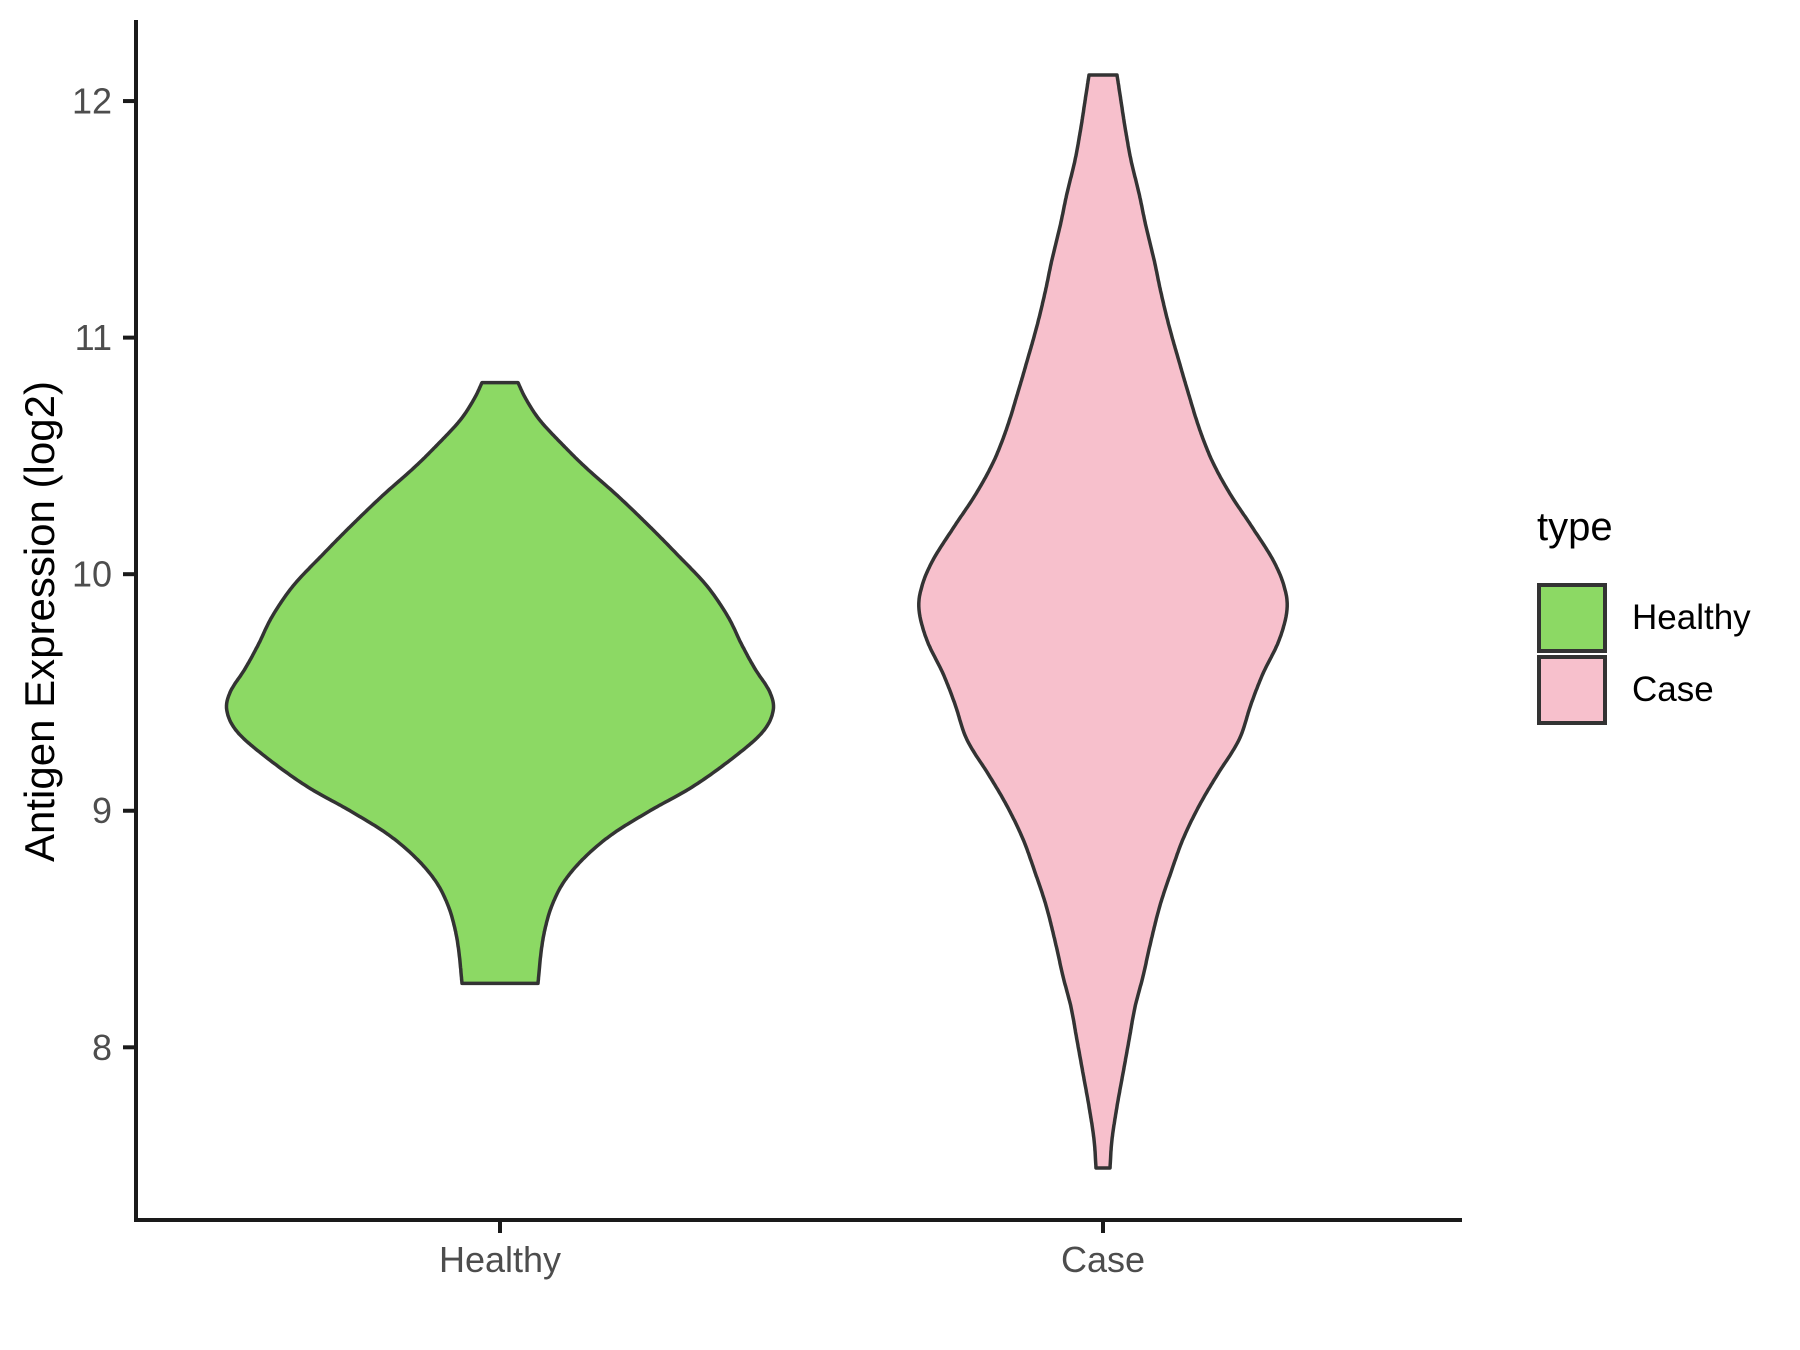 The height and width of the screenshot is (1350, 1800). Describe the element at coordinates (102, 810) in the screenshot. I see `y-tick-label: 9` at that location.